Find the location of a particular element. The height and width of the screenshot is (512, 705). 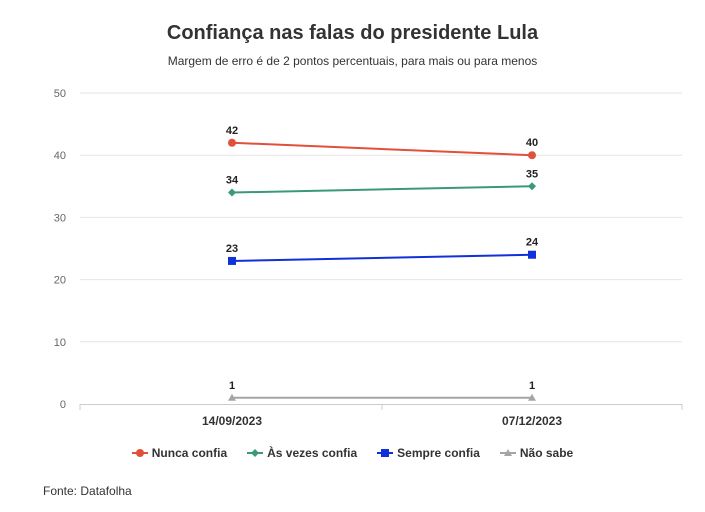

legend-symbol-square-icon is located at coordinates (385, 453).